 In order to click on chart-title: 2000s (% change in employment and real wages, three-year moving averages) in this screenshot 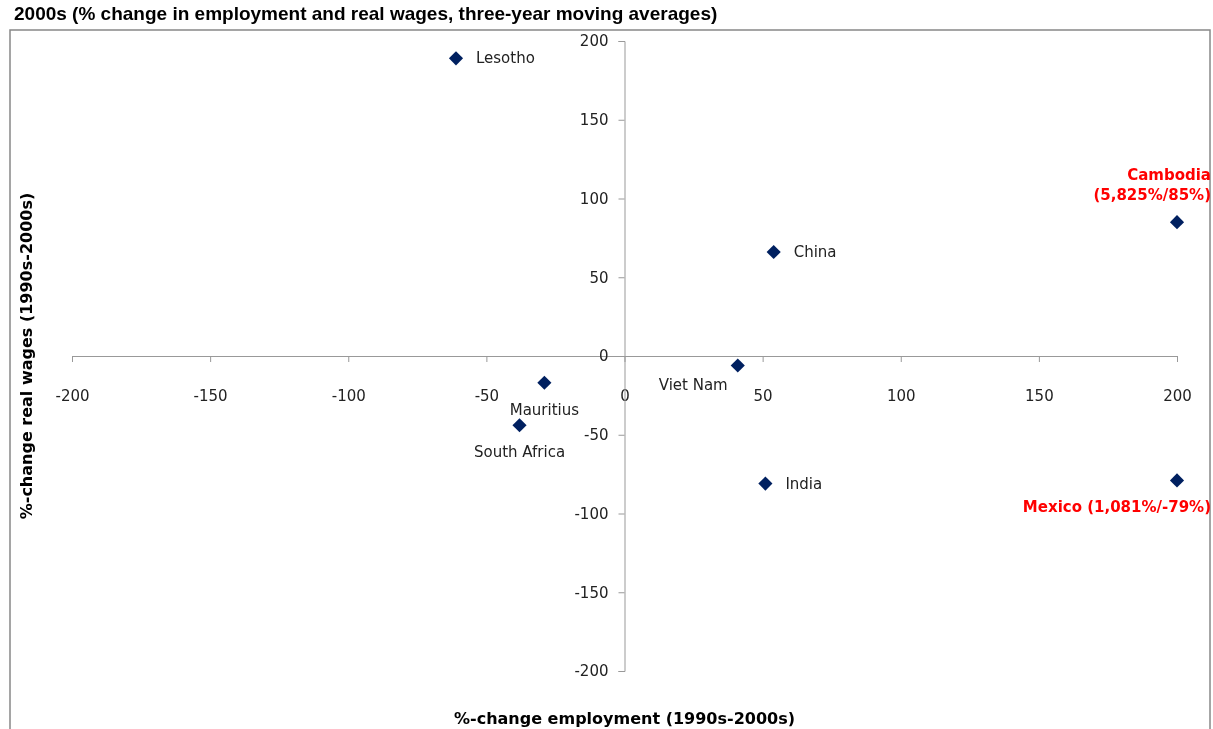, I will do `click(366, 13)`.